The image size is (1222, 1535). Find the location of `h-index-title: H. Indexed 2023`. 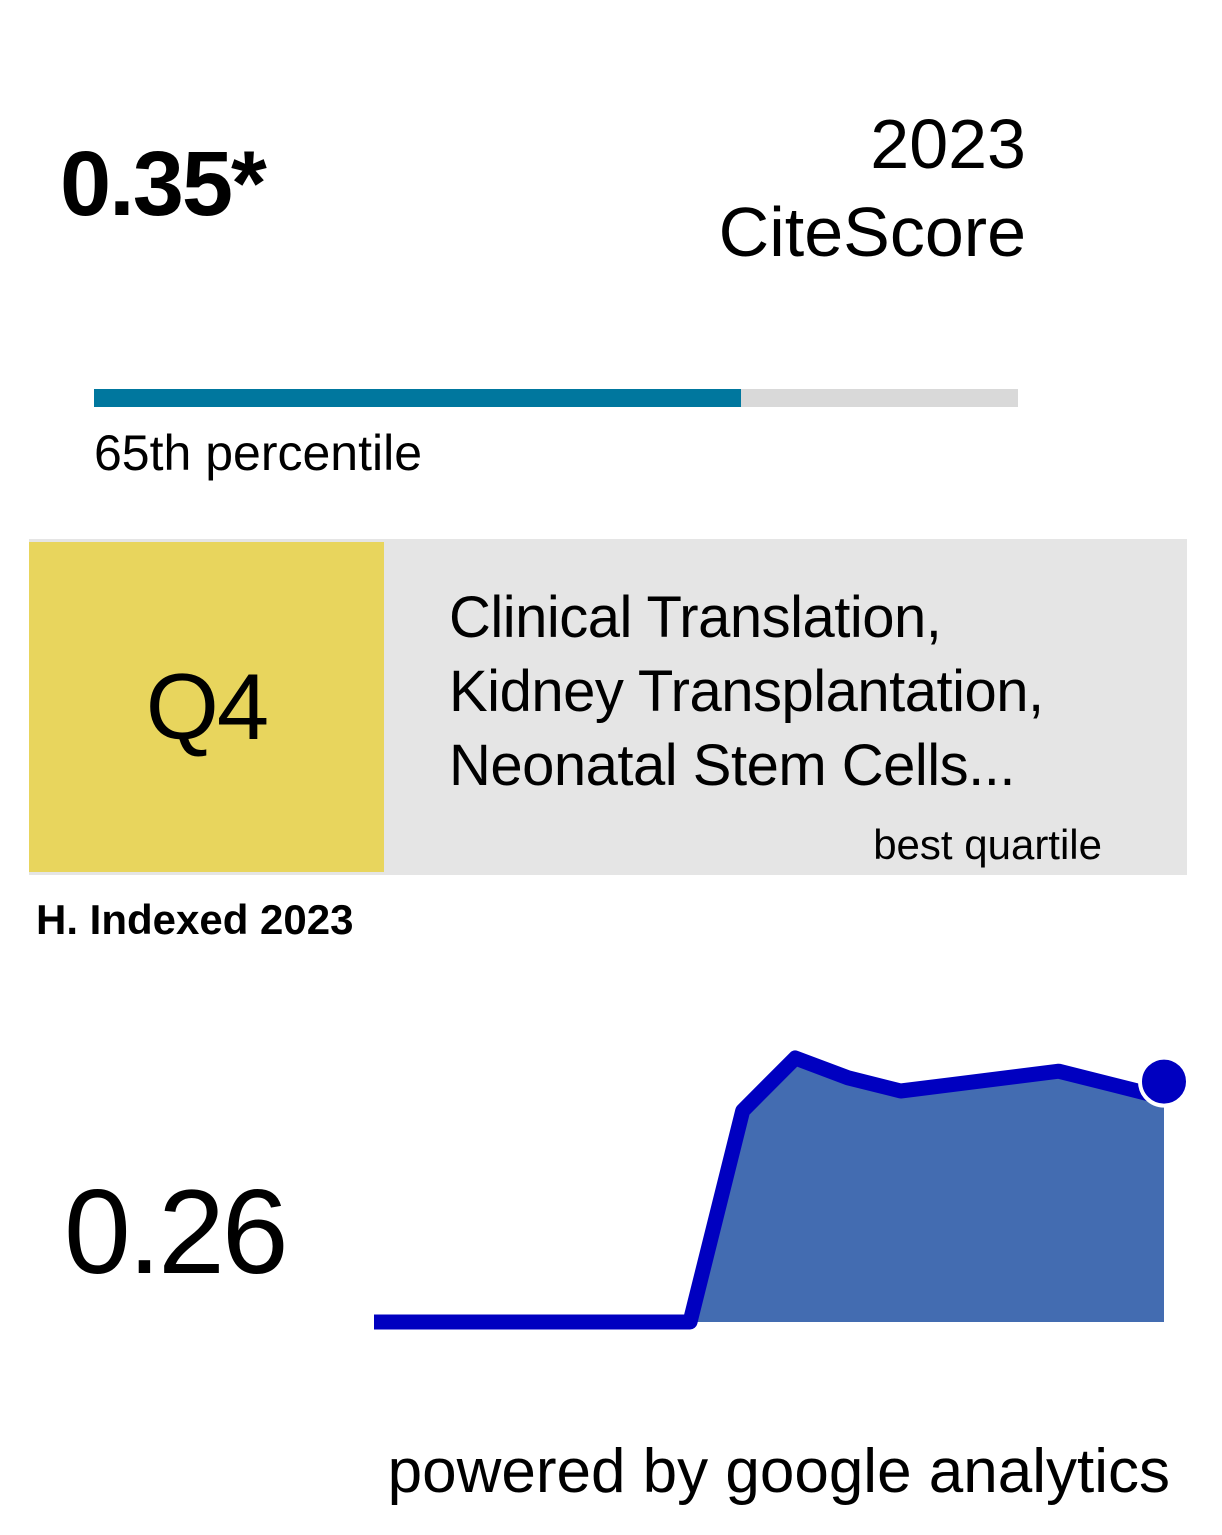

h-index-title: H. Indexed 2023 is located at coordinates (195, 919).